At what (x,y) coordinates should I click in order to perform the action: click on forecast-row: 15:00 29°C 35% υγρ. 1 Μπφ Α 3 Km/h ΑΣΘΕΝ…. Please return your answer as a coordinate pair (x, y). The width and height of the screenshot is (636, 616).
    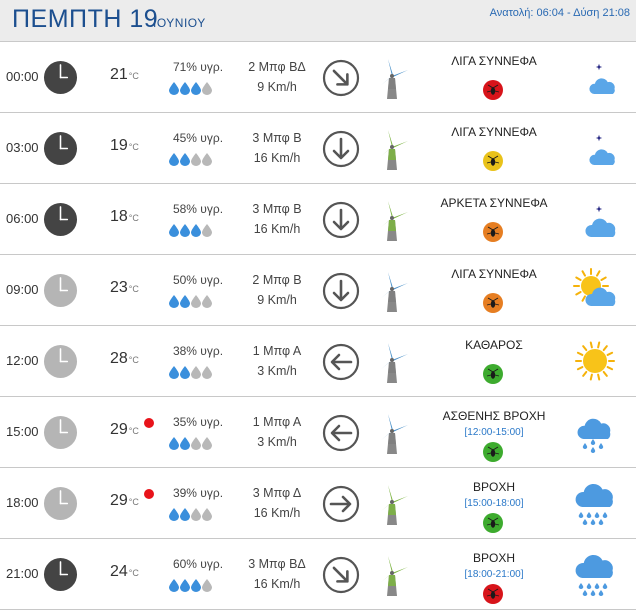
    Looking at the image, I should click on (318, 432).